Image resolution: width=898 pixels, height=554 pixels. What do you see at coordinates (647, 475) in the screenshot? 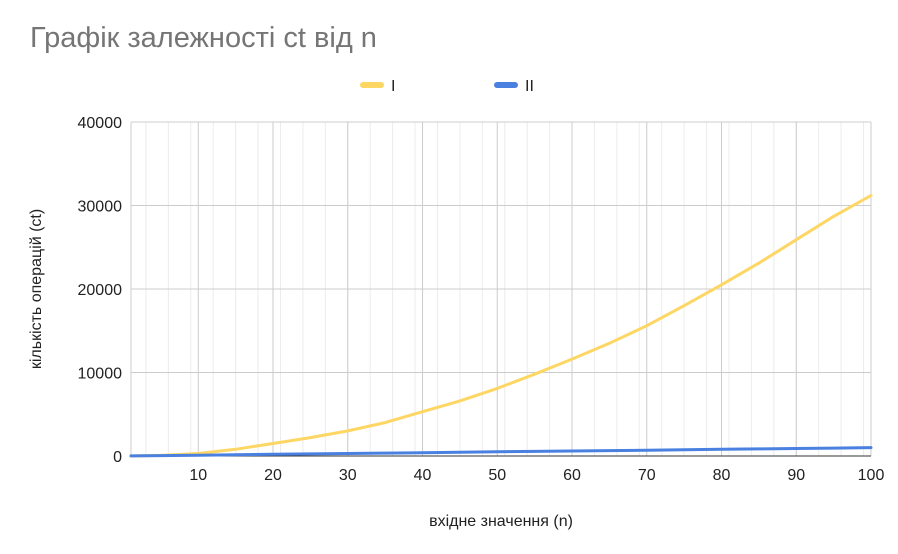
I see `x-tick-label: 70` at bounding box center [647, 475].